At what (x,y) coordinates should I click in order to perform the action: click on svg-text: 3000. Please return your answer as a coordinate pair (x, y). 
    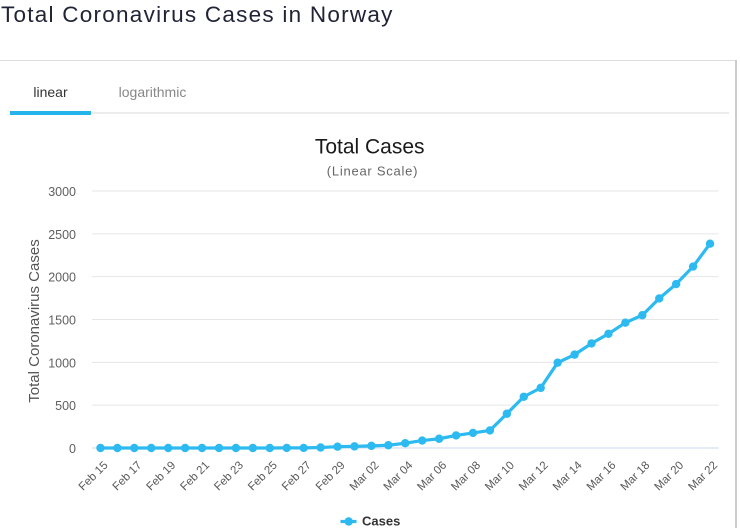
    Looking at the image, I should click on (62, 192).